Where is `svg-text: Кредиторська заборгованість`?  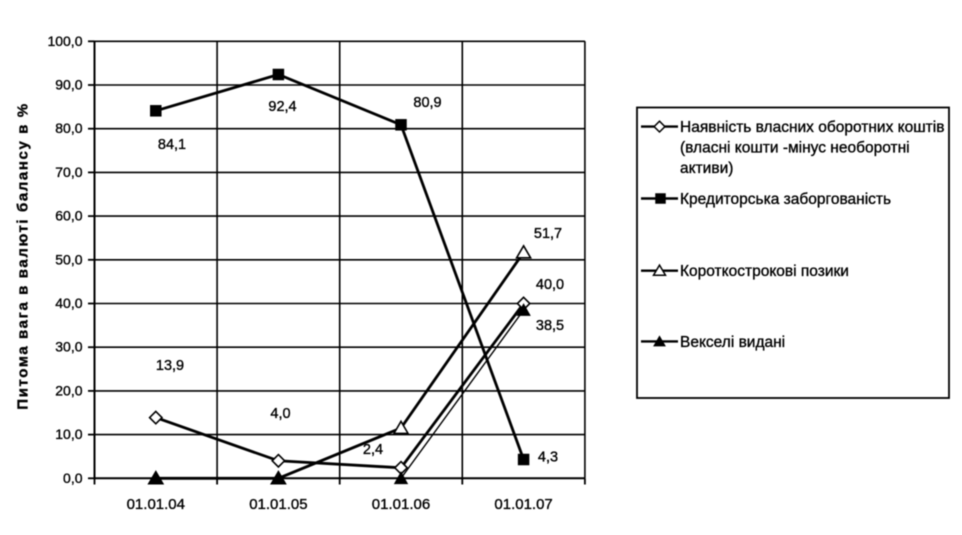
svg-text: Кредиторська заборгованість is located at coordinates (785, 199).